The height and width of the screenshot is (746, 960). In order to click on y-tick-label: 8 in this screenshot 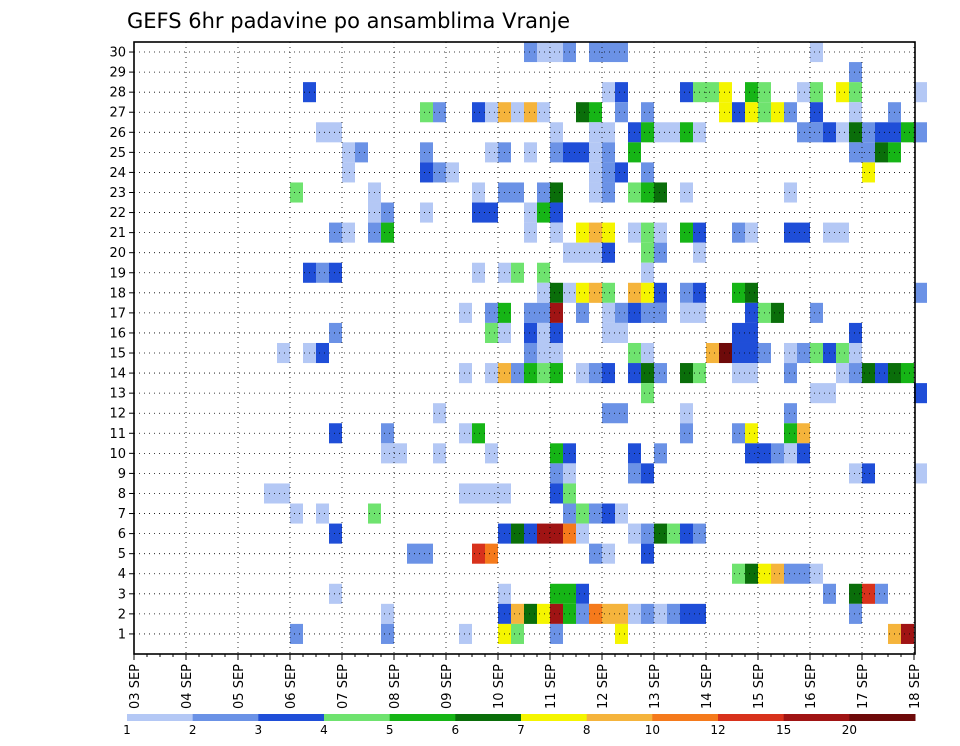, I will do `click(122, 494)`.